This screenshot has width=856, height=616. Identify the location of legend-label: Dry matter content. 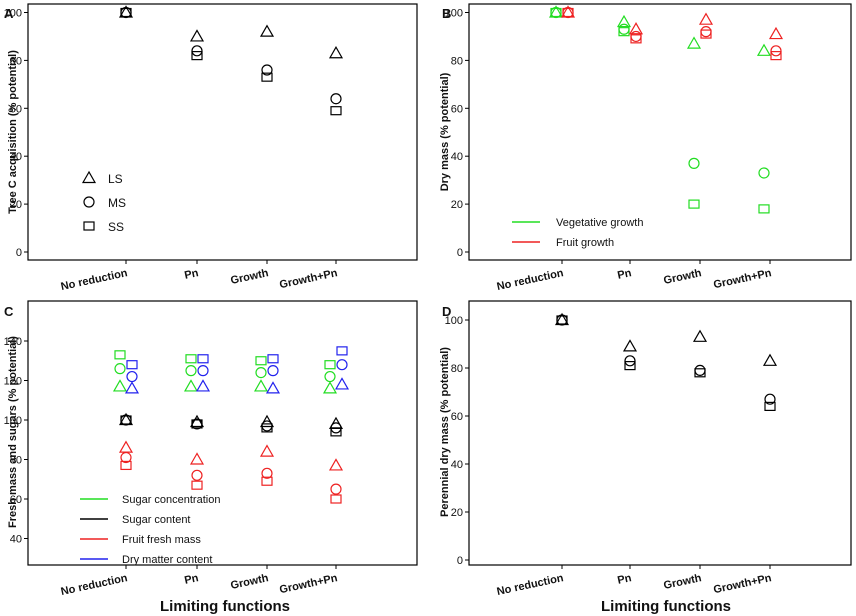
(167, 560).